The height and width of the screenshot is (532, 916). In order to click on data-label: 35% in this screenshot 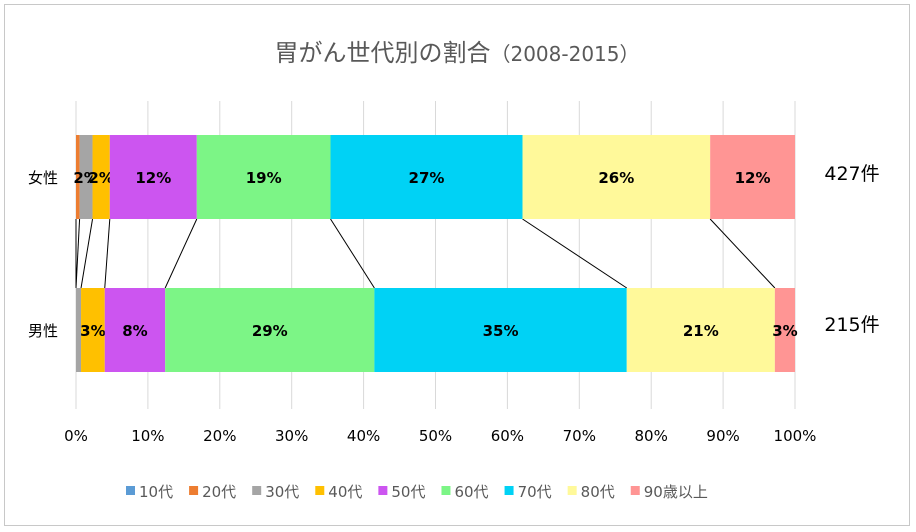, I will do `click(501, 331)`.